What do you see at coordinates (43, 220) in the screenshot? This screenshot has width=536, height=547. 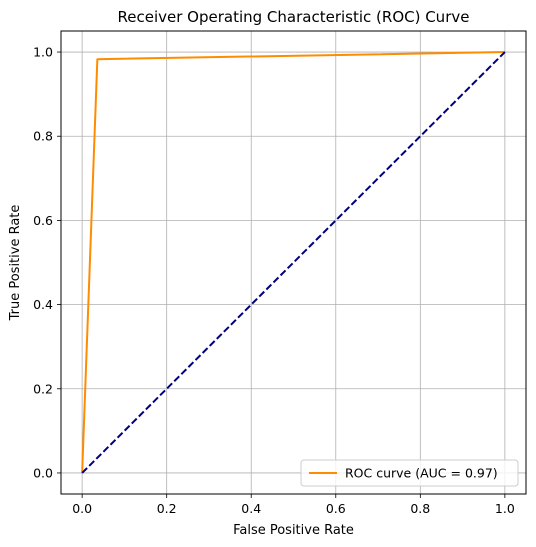 I see `y-tick-label: 0.6` at bounding box center [43, 220].